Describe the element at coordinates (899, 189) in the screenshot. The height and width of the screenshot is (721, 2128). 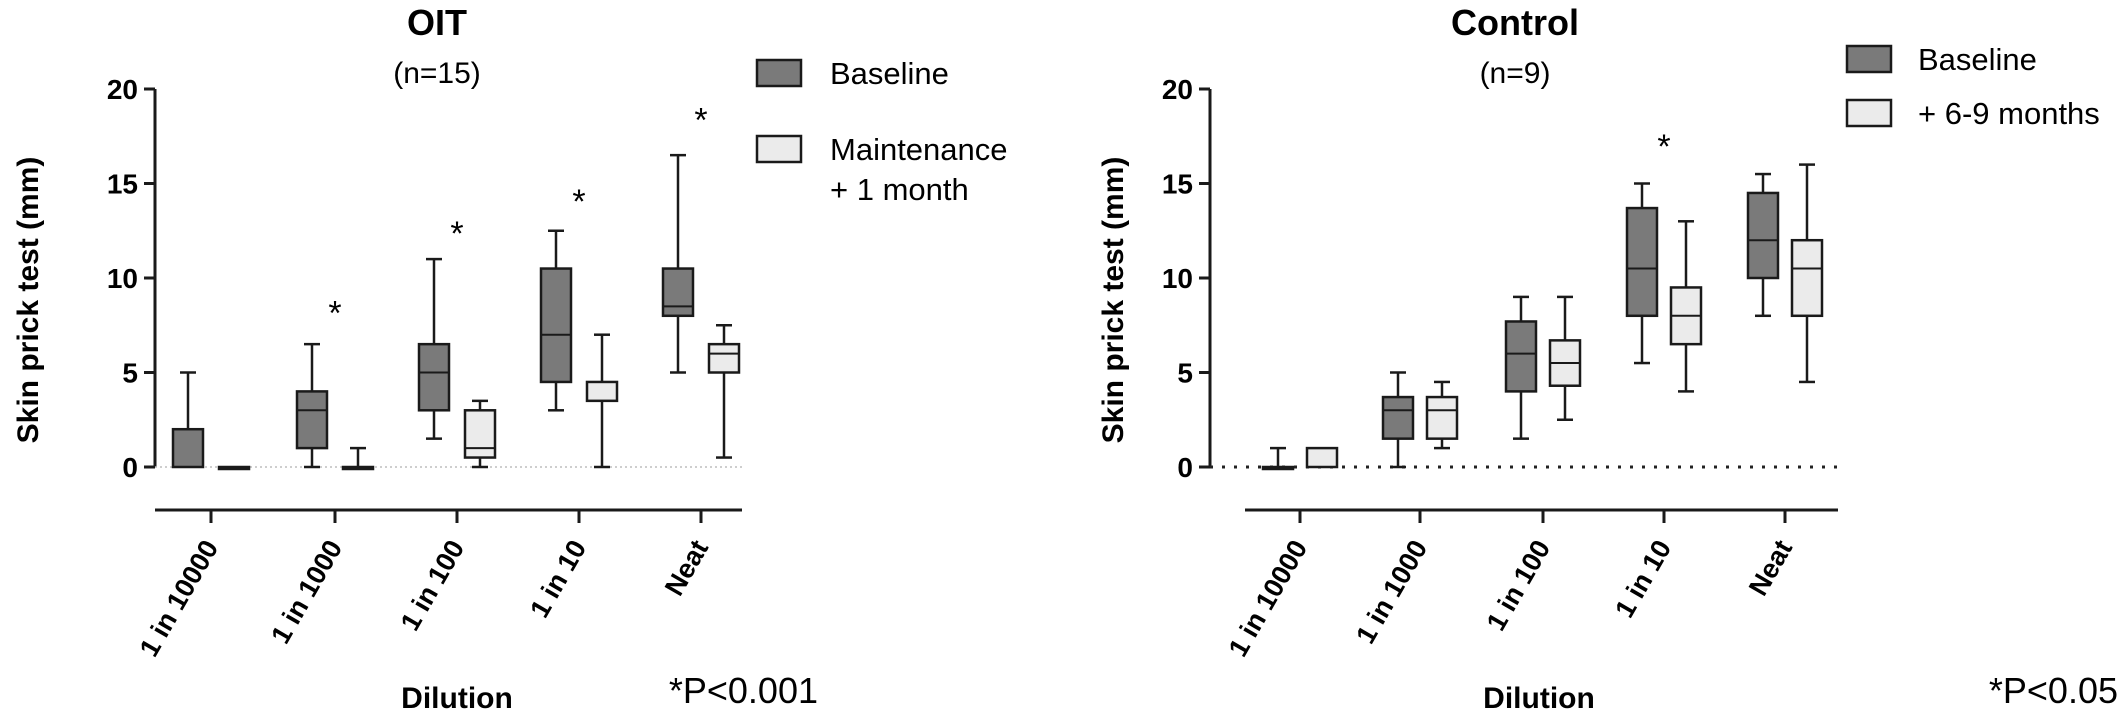
I see `legend-label: + 1 month` at that location.